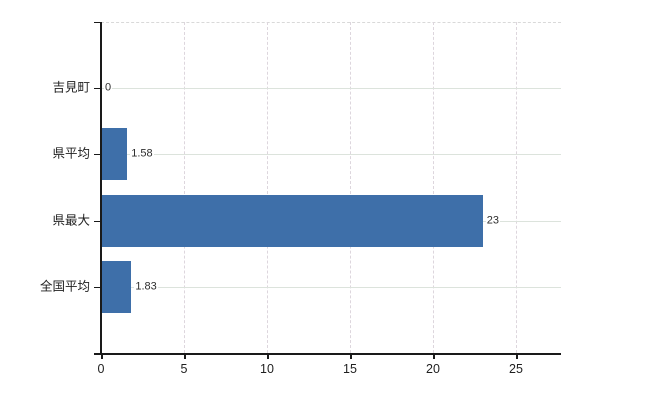 Image resolution: width=650 pixels, height=400 pixels. Describe the element at coordinates (108, 88) in the screenshot. I see `bar-value-label: 0` at that location.